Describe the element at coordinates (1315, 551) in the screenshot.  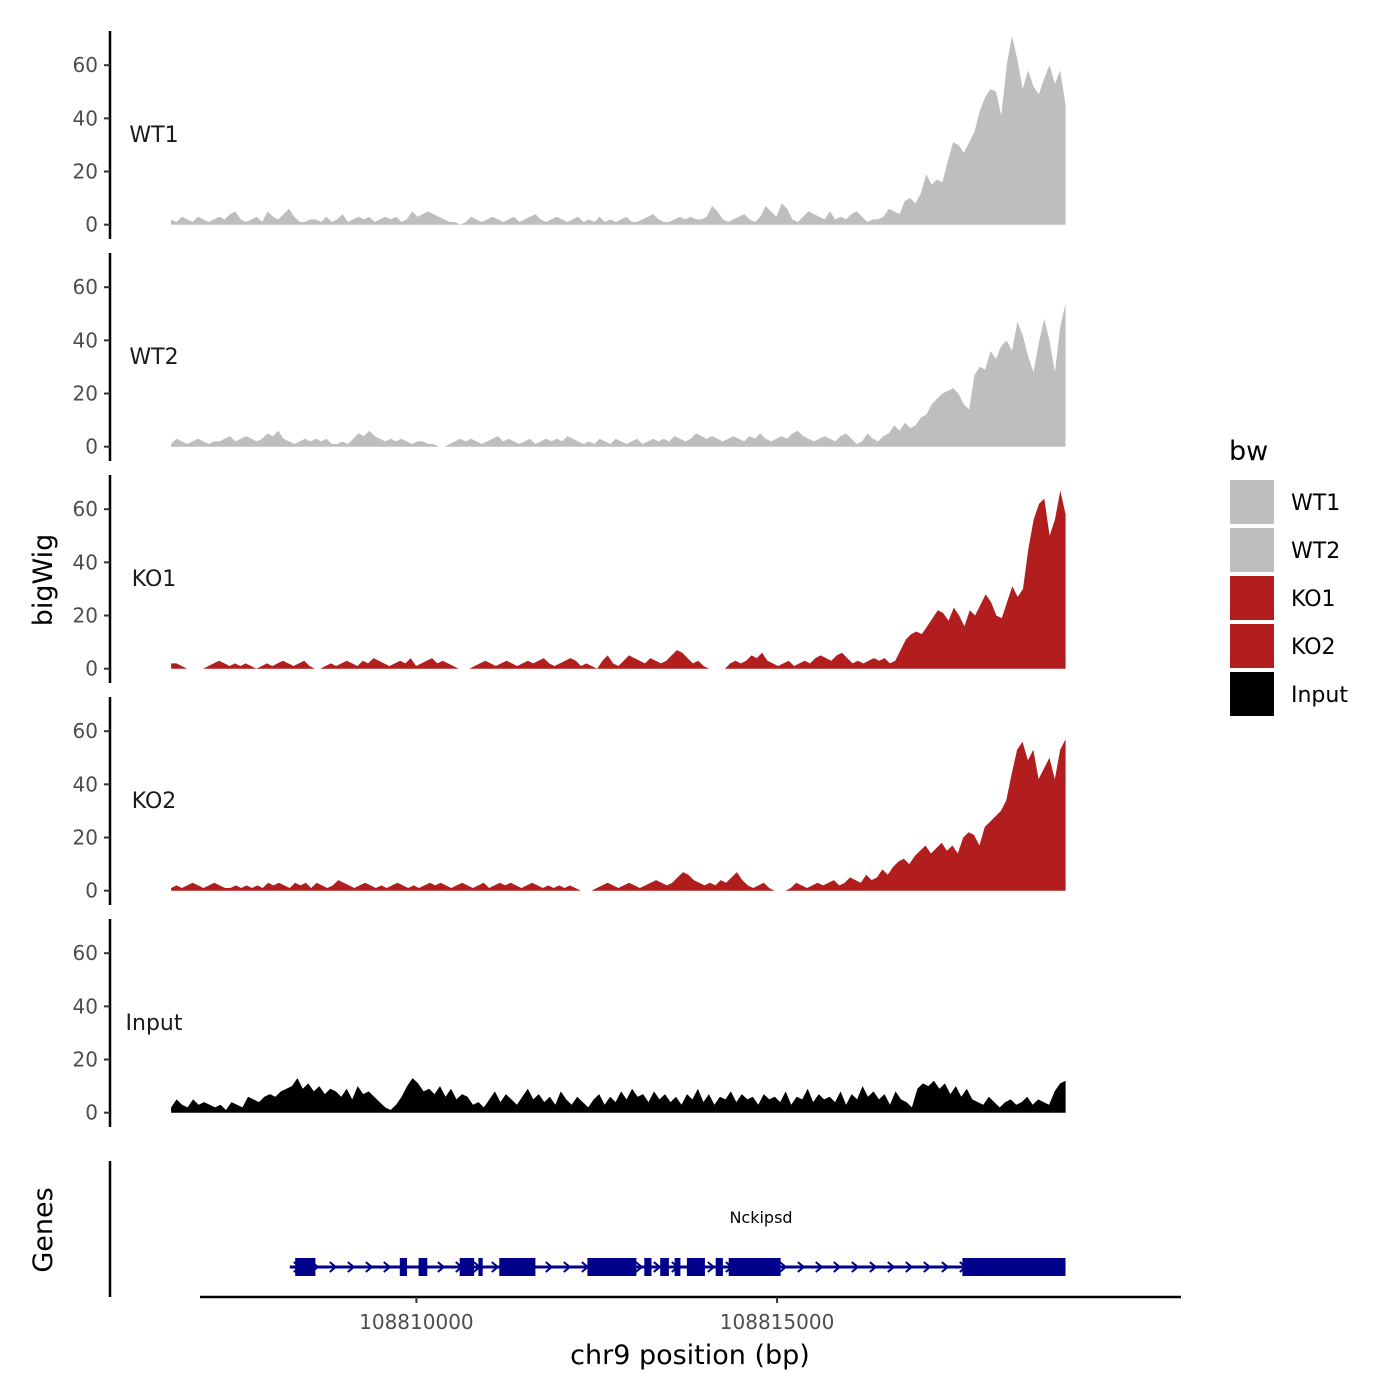
I see `legend-label: WT2` at that location.